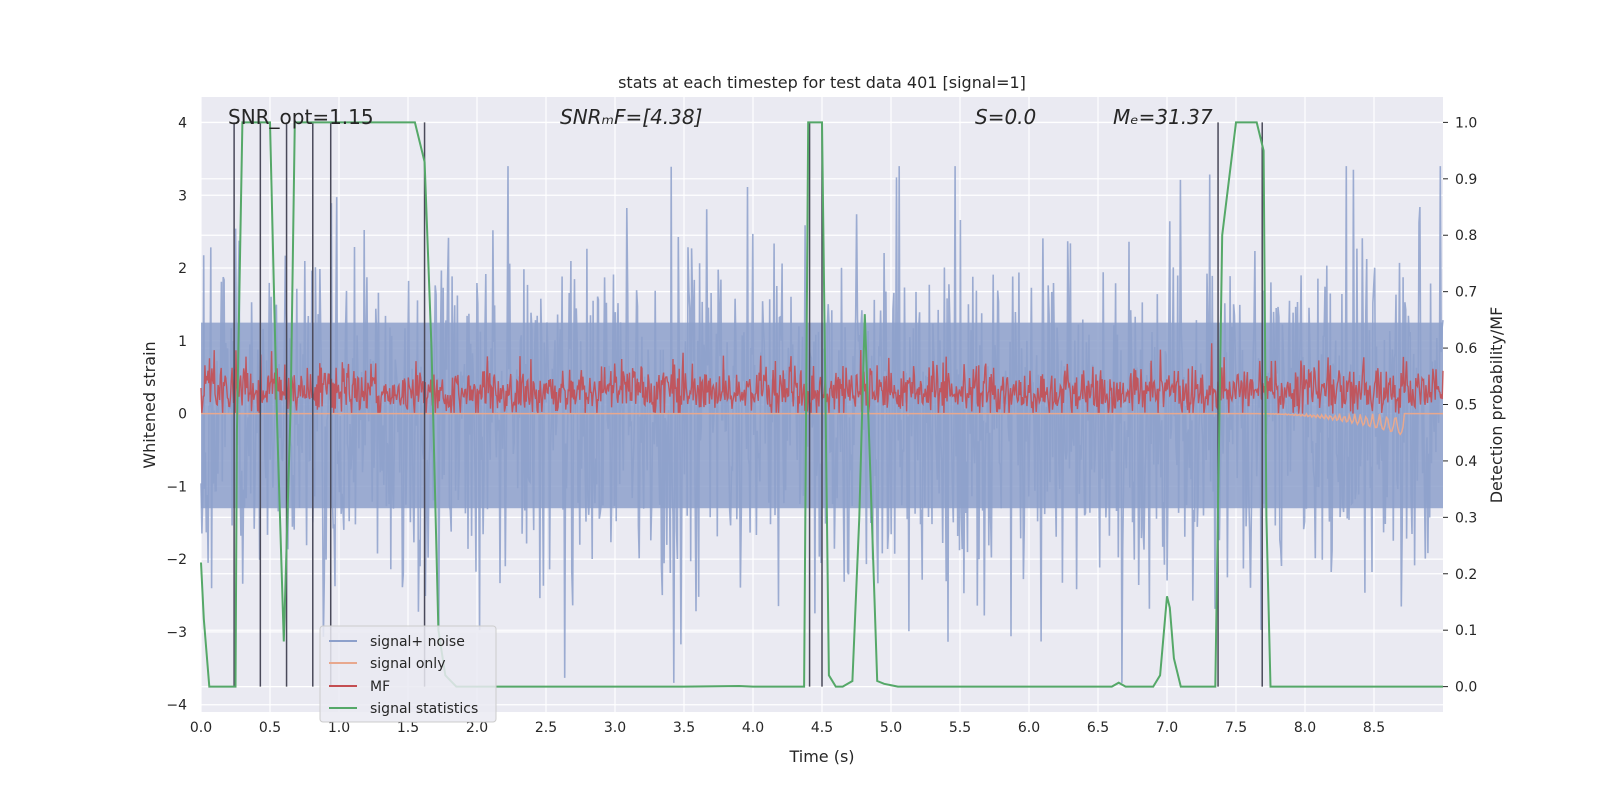  Describe the element at coordinates (684, 728) in the screenshot. I see `x-tick-label: 3.5` at that location.